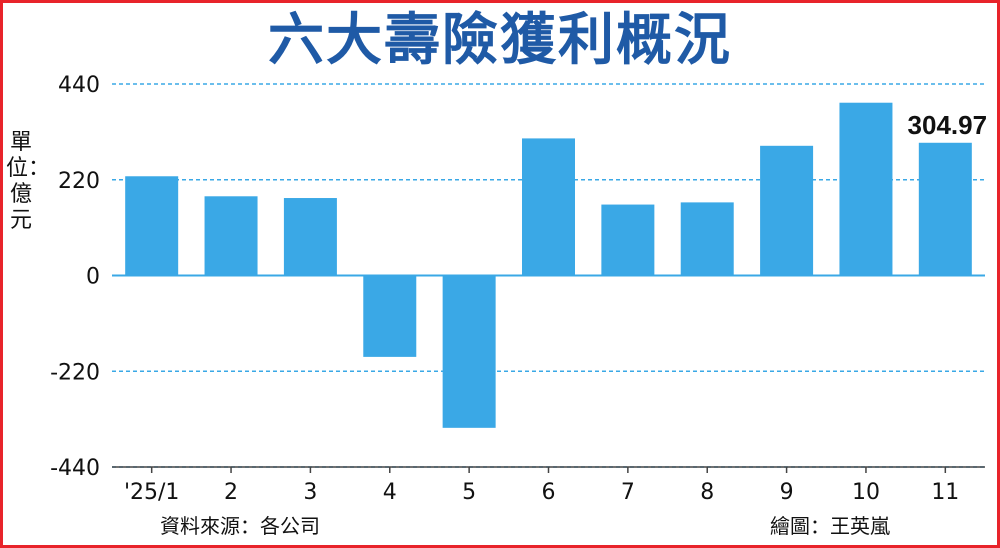  Describe the element at coordinates (231, 492) in the screenshot. I see `x-tick-label: 2` at that location.